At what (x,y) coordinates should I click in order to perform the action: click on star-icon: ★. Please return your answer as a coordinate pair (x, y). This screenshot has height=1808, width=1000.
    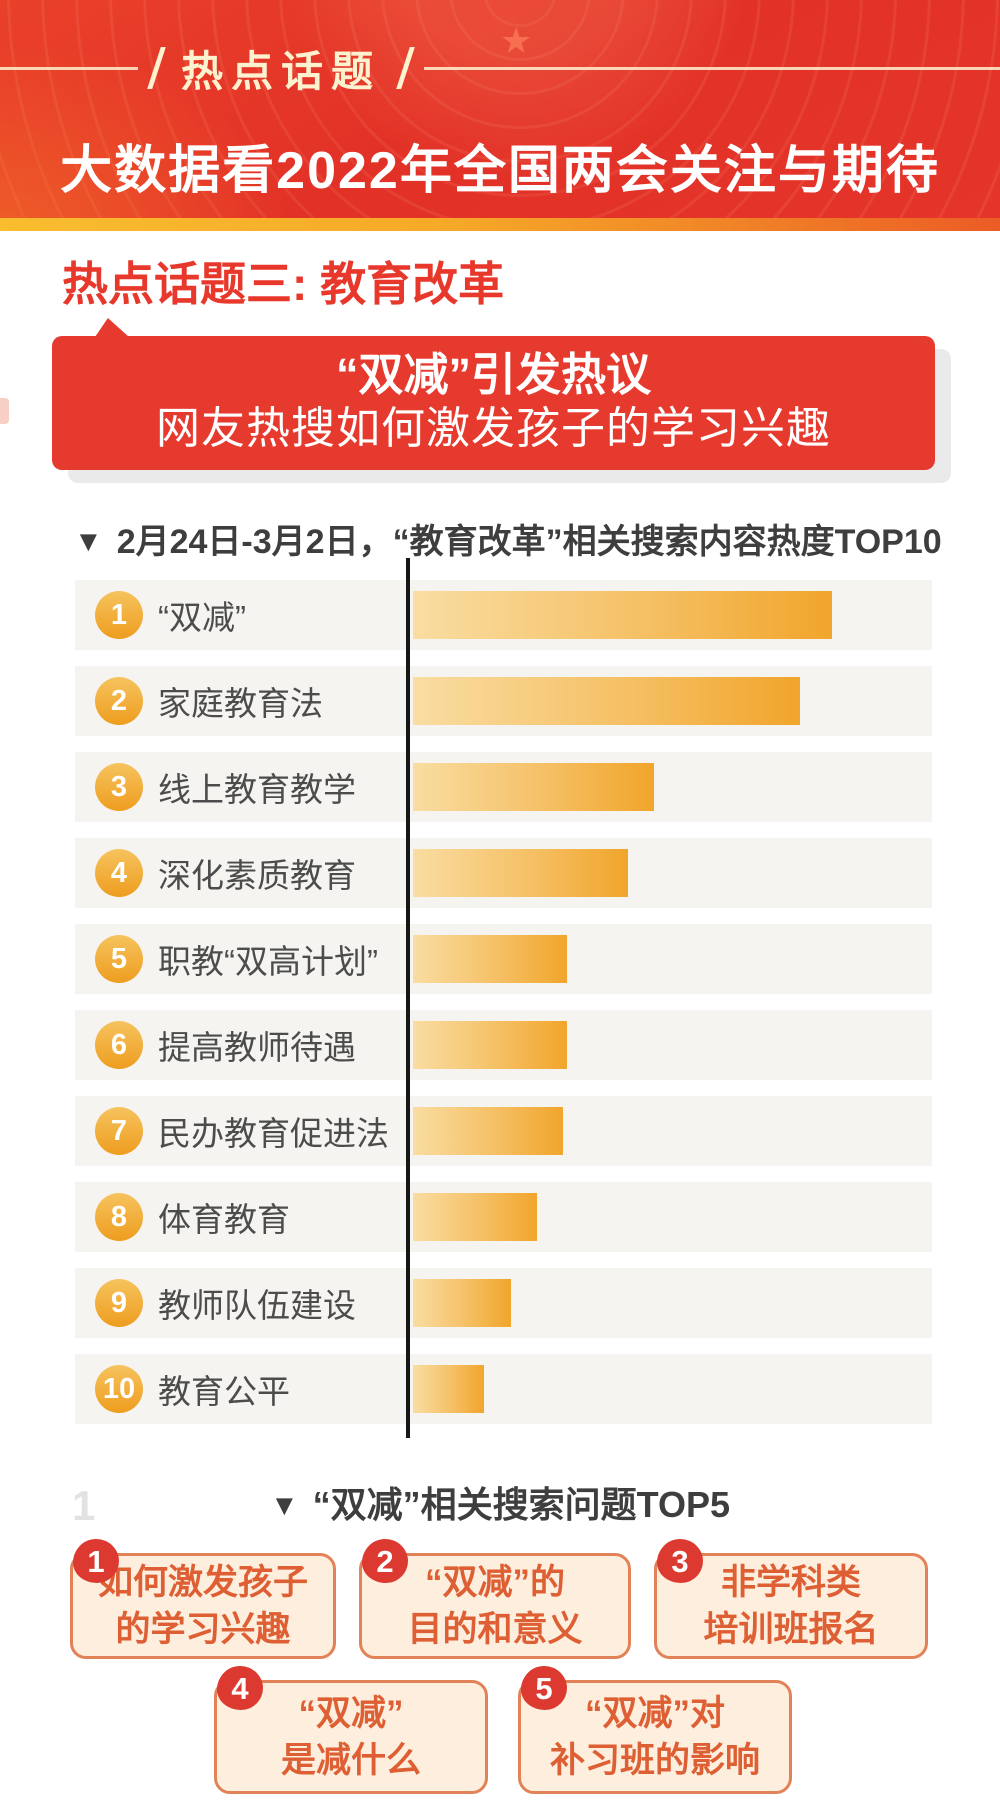
    Looking at the image, I should click on (516, 40).